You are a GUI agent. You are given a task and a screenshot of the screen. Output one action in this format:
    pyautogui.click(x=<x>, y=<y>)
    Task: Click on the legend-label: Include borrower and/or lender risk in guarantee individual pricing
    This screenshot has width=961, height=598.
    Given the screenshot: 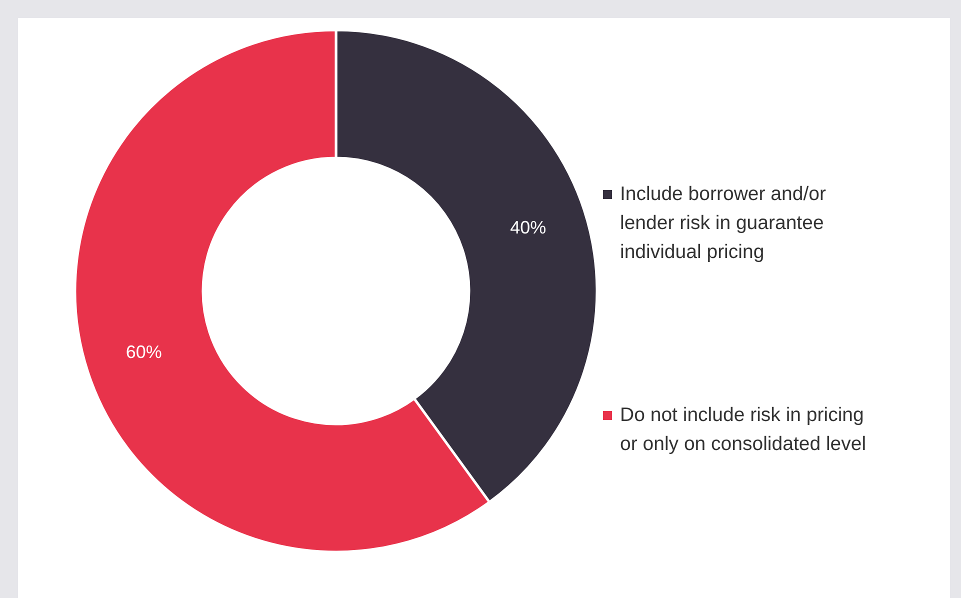 What is the action you would take?
    pyautogui.click(x=723, y=223)
    